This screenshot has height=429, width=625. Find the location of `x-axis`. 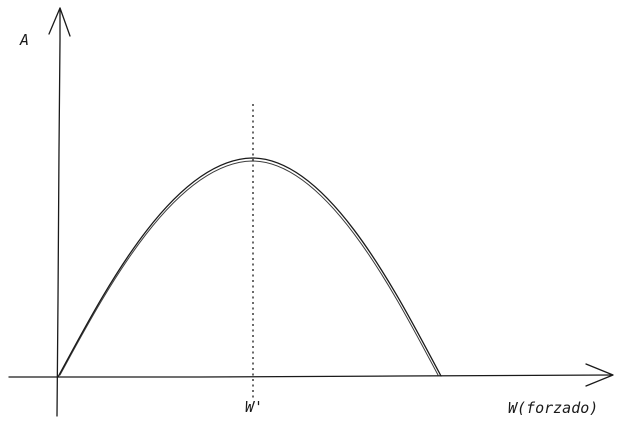

x-axis is located at coordinates (310, 376).